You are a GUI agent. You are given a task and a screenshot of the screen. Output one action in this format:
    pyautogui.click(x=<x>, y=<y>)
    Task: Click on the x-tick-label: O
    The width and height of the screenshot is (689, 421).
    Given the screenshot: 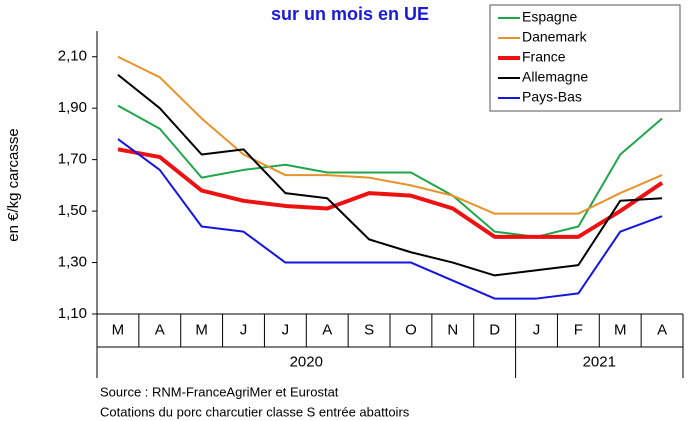 What is the action you would take?
    pyautogui.click(x=411, y=329)
    